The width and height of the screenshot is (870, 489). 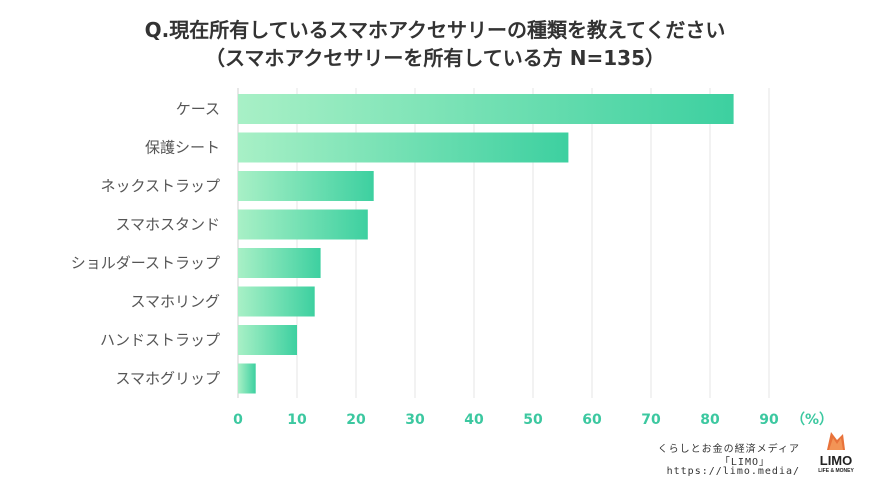 I want to click on x-tick-label: 80, so click(x=710, y=420).